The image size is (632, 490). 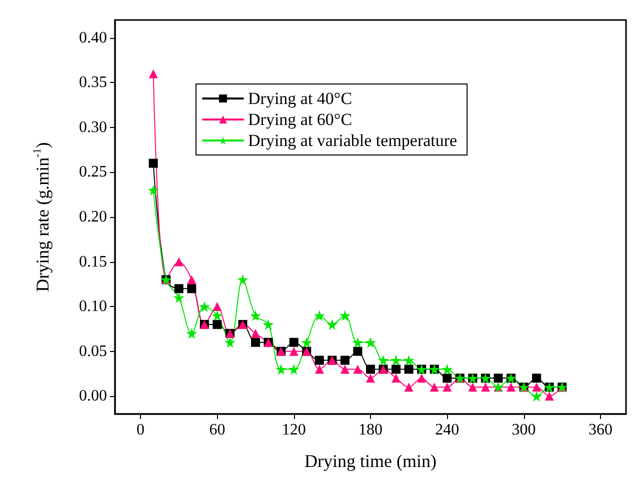 I want to click on y-tick-label: 0.40, so click(x=93, y=37).